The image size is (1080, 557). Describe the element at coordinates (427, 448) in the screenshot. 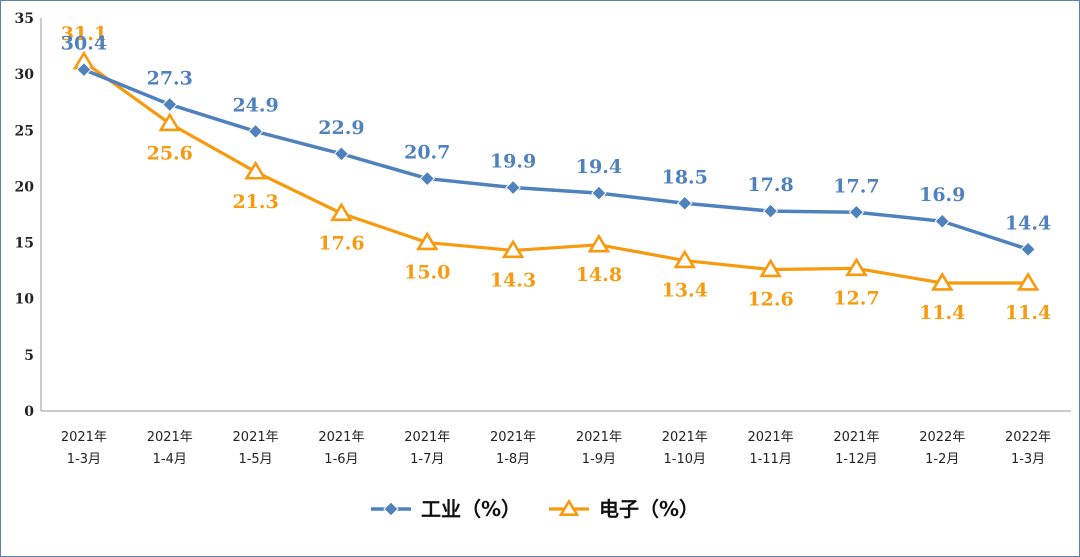

I see `x-tick-label: 2021年 1-7月` at that location.